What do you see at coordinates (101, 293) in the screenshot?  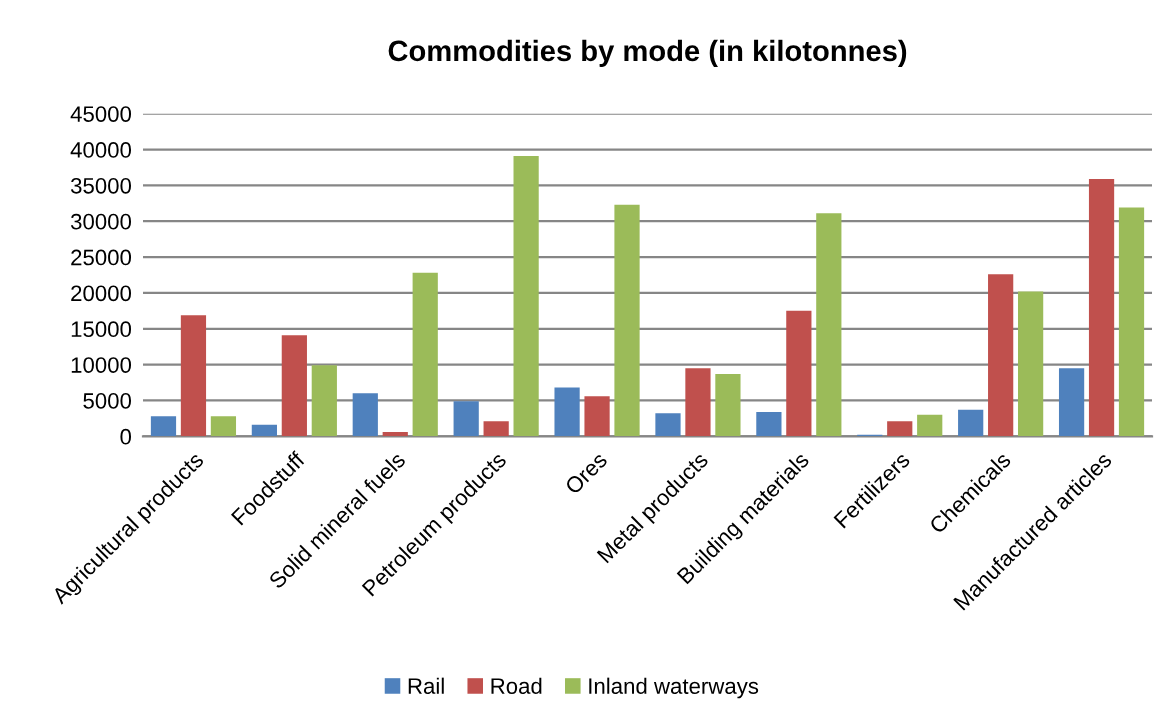 I see `y-tick-label: 20000` at bounding box center [101, 293].